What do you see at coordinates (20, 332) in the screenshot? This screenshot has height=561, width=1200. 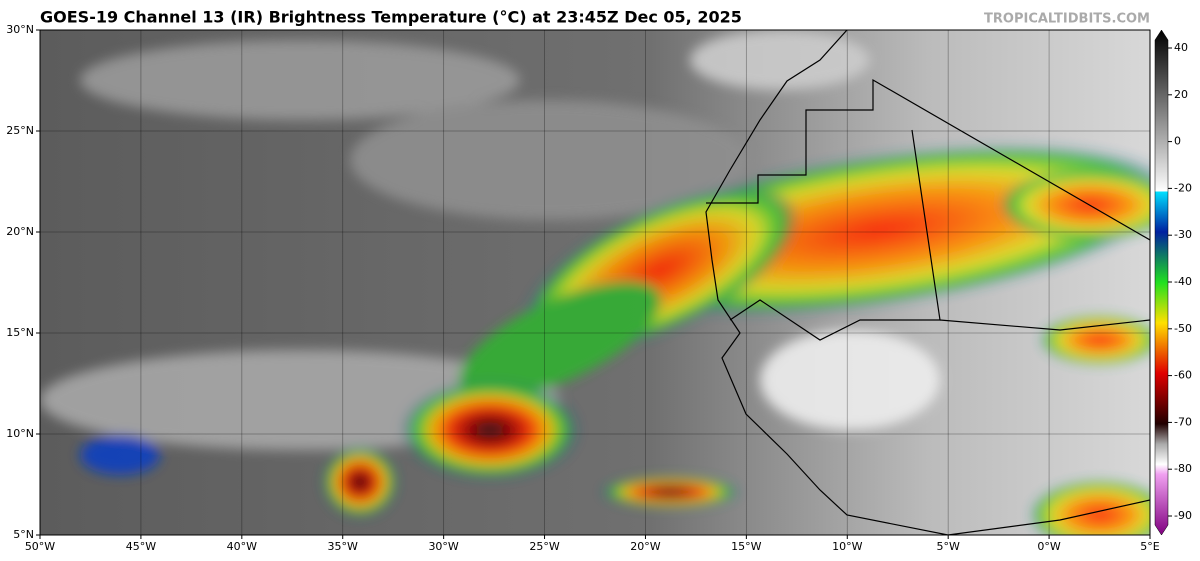 I see `y-tick-label: 15°N` at bounding box center [20, 332].